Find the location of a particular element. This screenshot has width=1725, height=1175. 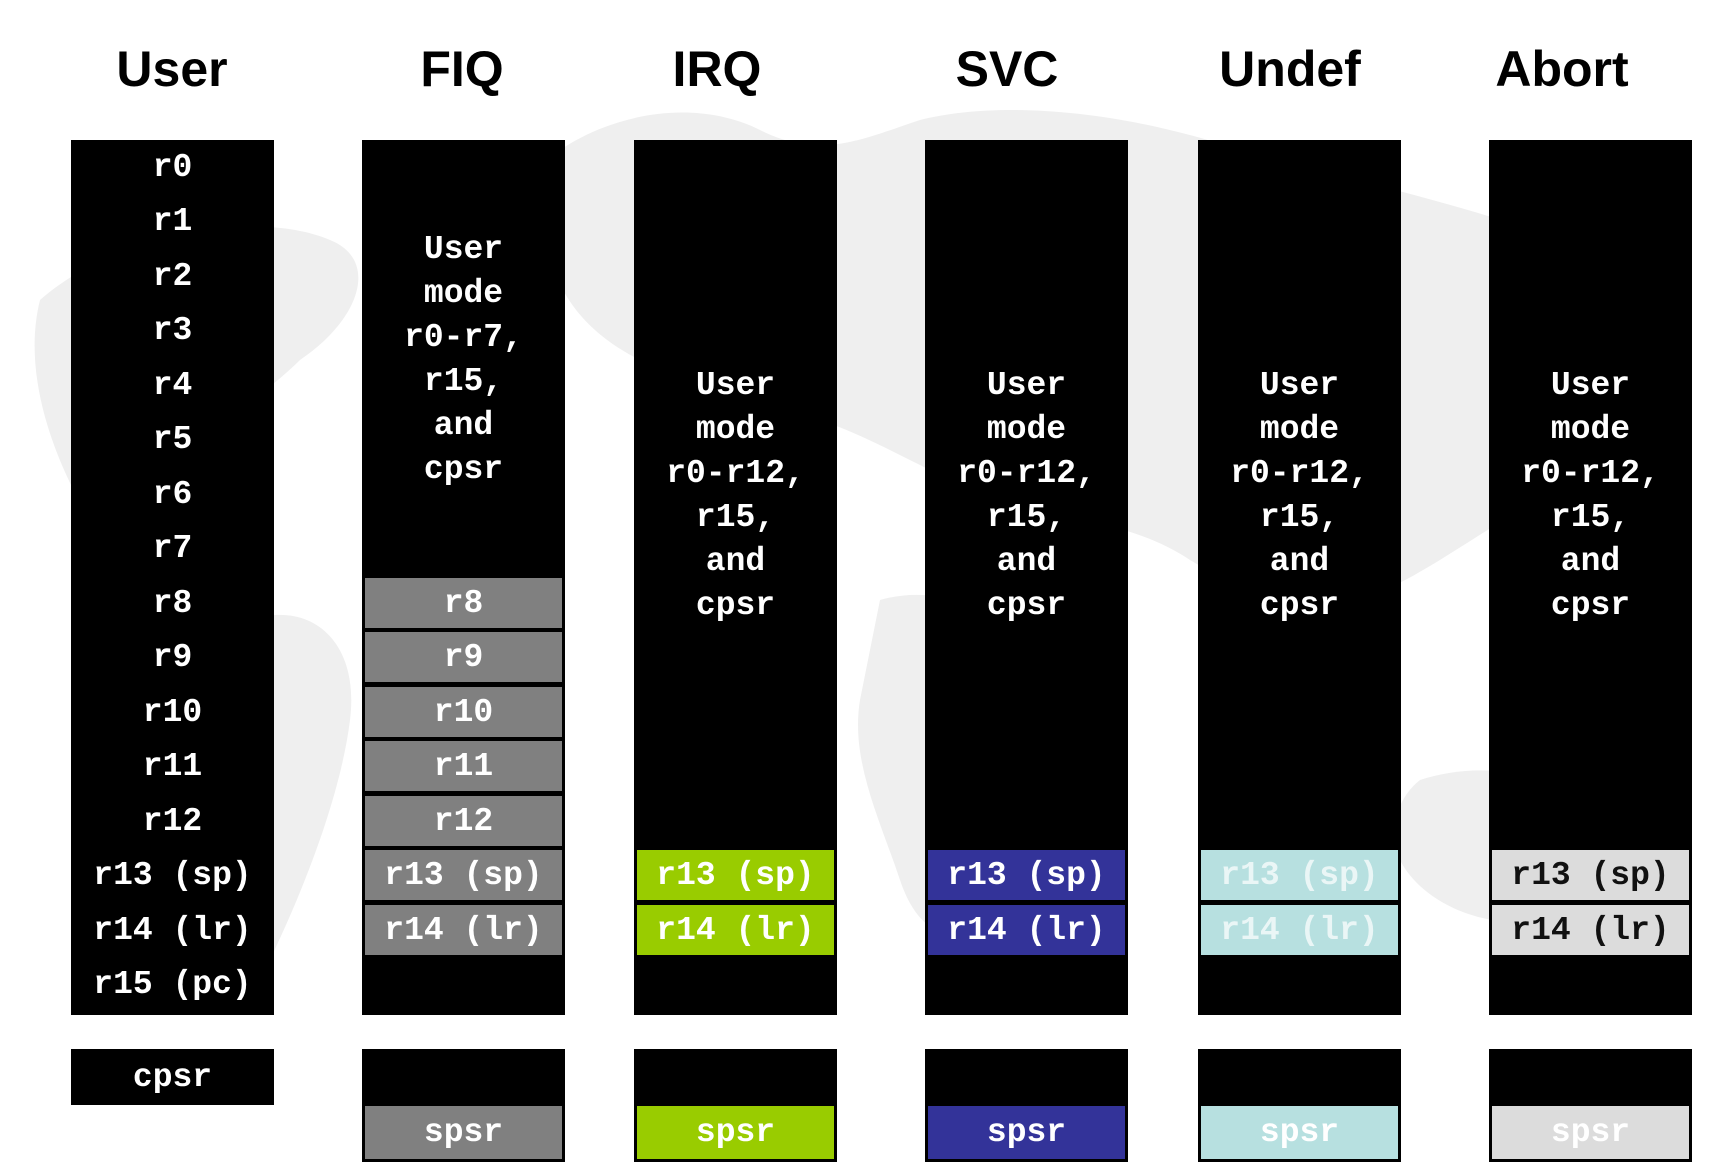

fiq-status-register: spsr is located at coordinates (463, 1105).